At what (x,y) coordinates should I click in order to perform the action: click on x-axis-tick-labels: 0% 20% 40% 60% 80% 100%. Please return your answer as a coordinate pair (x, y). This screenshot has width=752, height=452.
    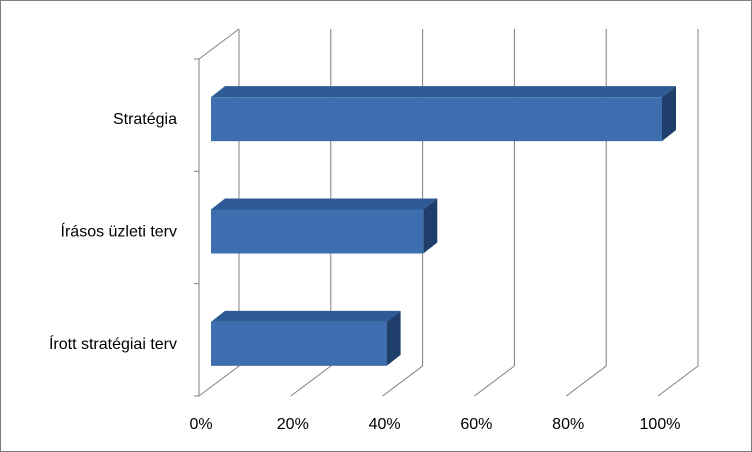
    Looking at the image, I should click on (434, 424).